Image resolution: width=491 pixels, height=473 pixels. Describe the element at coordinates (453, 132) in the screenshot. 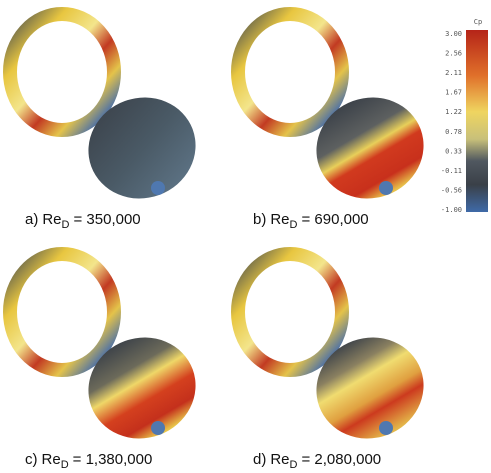

I see `colorbar-label: 0.78` at that location.